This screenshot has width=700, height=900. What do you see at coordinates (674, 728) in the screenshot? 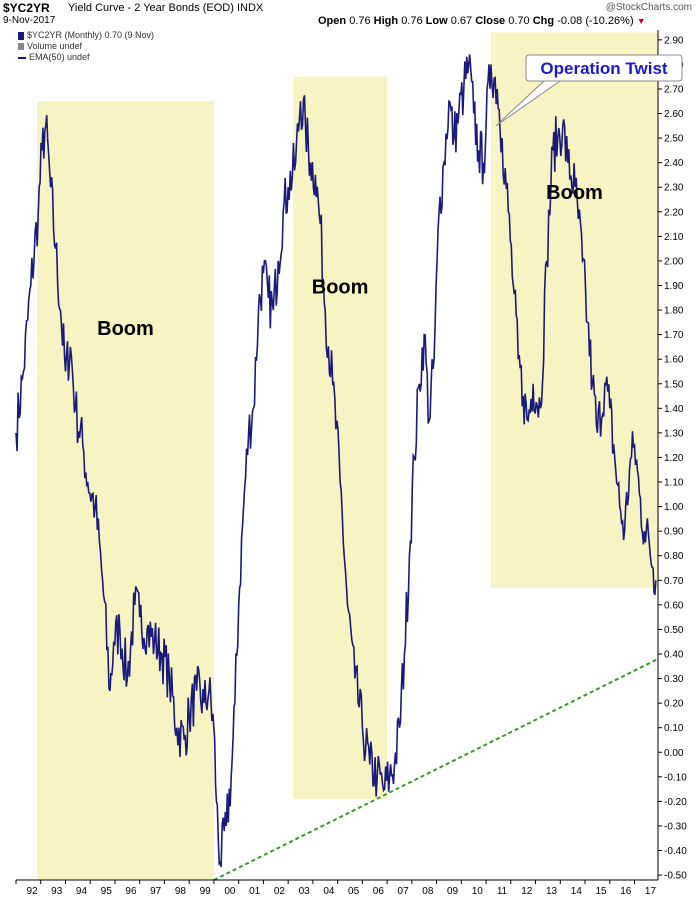
I see `y-tick-label: 0.10` at bounding box center [674, 728].